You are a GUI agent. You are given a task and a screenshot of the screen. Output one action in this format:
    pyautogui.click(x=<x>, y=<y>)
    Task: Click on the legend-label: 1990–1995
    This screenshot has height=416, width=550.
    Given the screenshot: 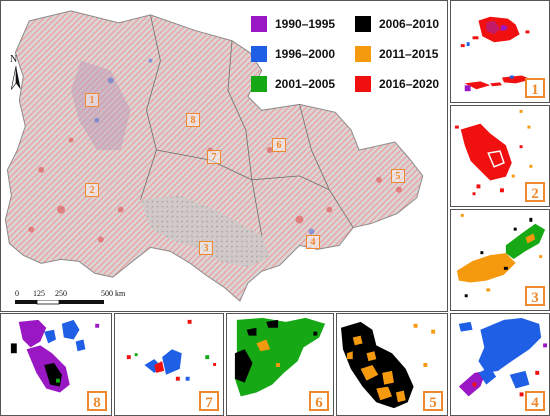 What is the action you would take?
    pyautogui.click(x=305, y=24)
    